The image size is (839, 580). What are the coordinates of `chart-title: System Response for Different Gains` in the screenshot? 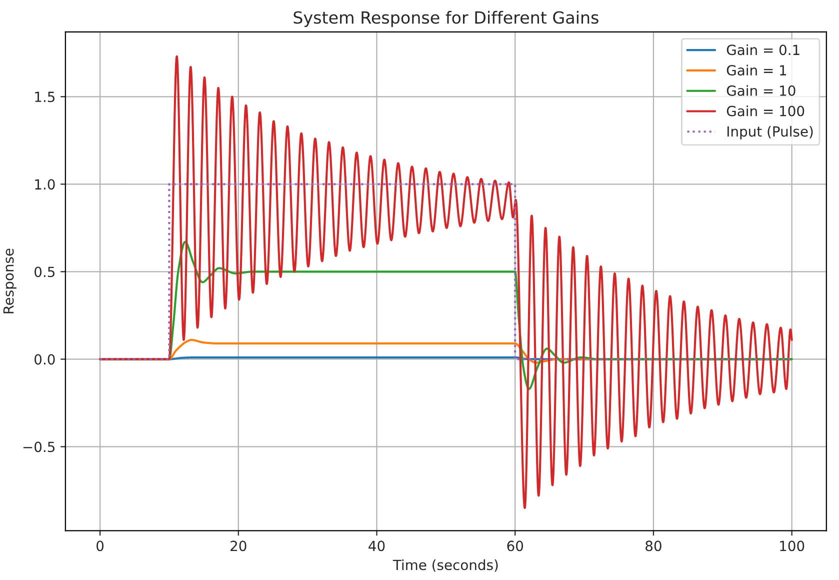 It's located at (446, 19).